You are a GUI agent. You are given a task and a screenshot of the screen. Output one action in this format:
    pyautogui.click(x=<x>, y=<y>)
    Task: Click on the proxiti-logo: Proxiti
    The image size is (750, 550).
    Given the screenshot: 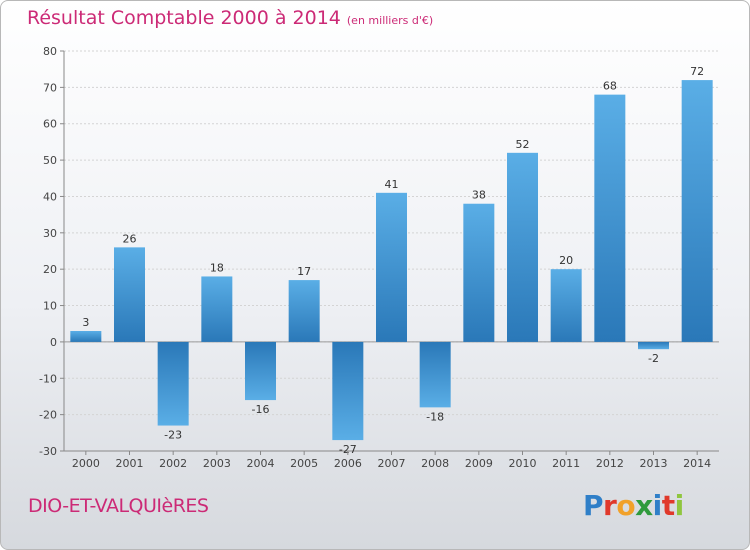 What is the action you would take?
    pyautogui.click(x=633, y=505)
    